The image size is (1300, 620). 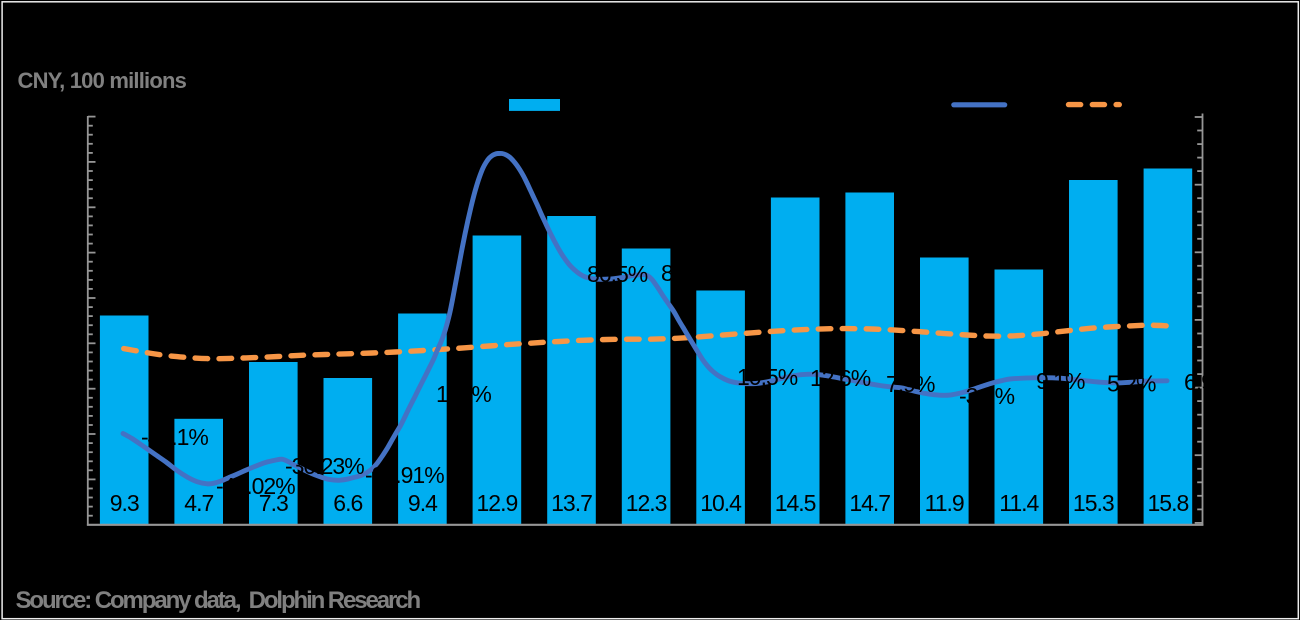 I want to click on svg-text: 13.7, so click(x=571, y=503).